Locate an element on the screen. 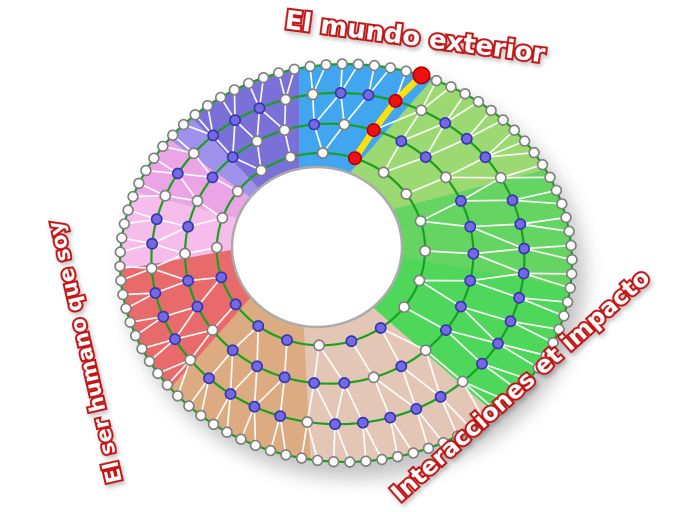 Image resolution: width=678 pixels, height=512 pixels. sector-slate-purple is located at coordinates (245, 128).